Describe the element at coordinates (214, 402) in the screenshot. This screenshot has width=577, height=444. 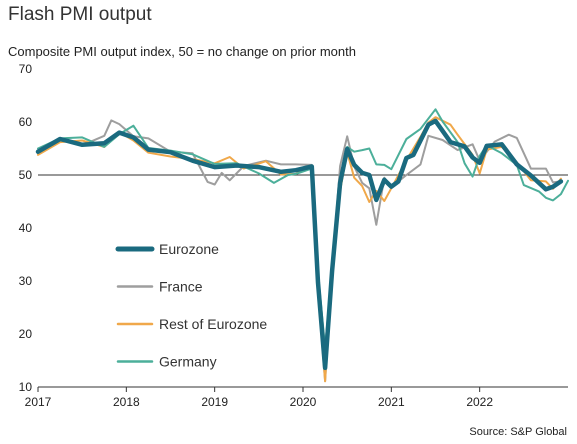
I see `x-tick-label-2019: 2019` at that location.